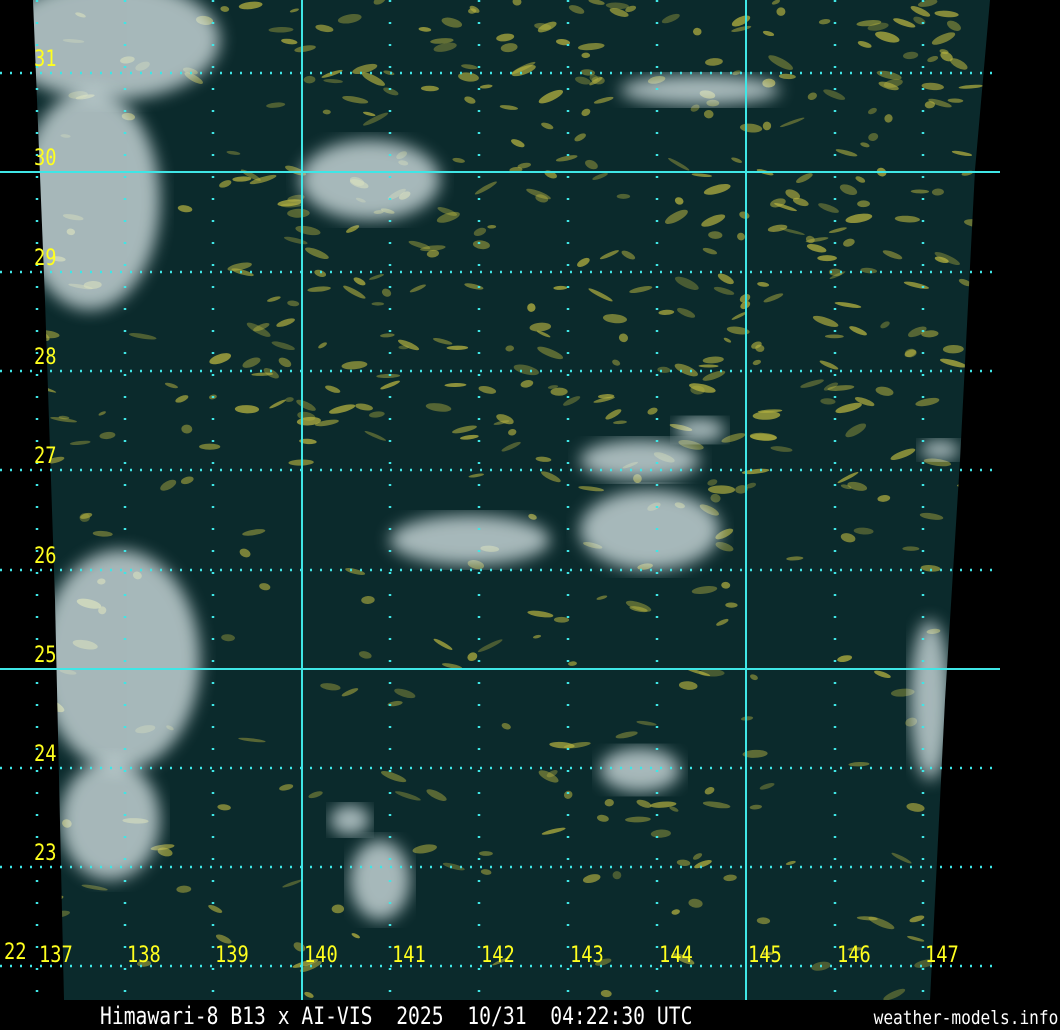 The width and height of the screenshot is (1060, 1030). Describe the element at coordinates (942, 955) in the screenshot. I see `longitude-label-147: 147` at that location.